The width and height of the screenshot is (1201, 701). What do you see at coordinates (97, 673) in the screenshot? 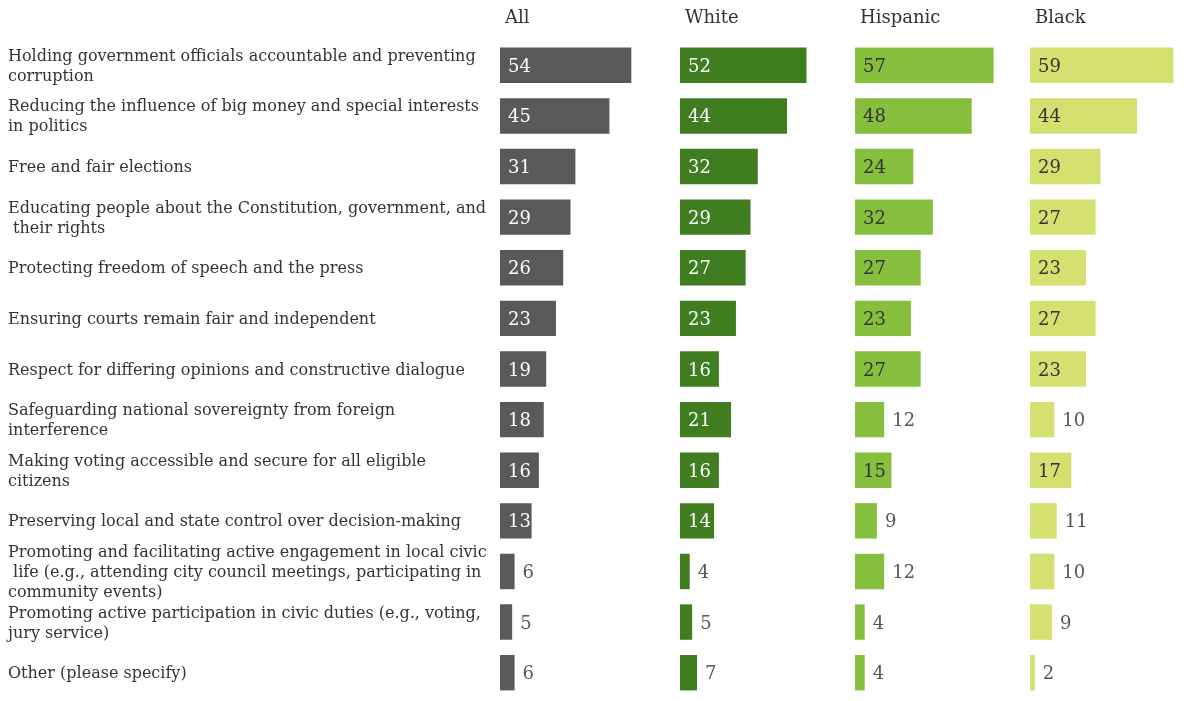
I see `y-tick-label: Other (please specify)` at bounding box center [97, 673].